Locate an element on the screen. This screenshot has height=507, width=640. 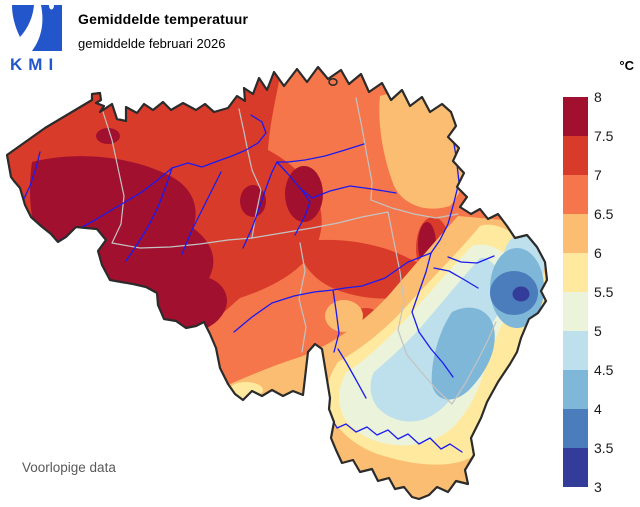
scale-tick-label: 6.5 is located at coordinates (604, 214).